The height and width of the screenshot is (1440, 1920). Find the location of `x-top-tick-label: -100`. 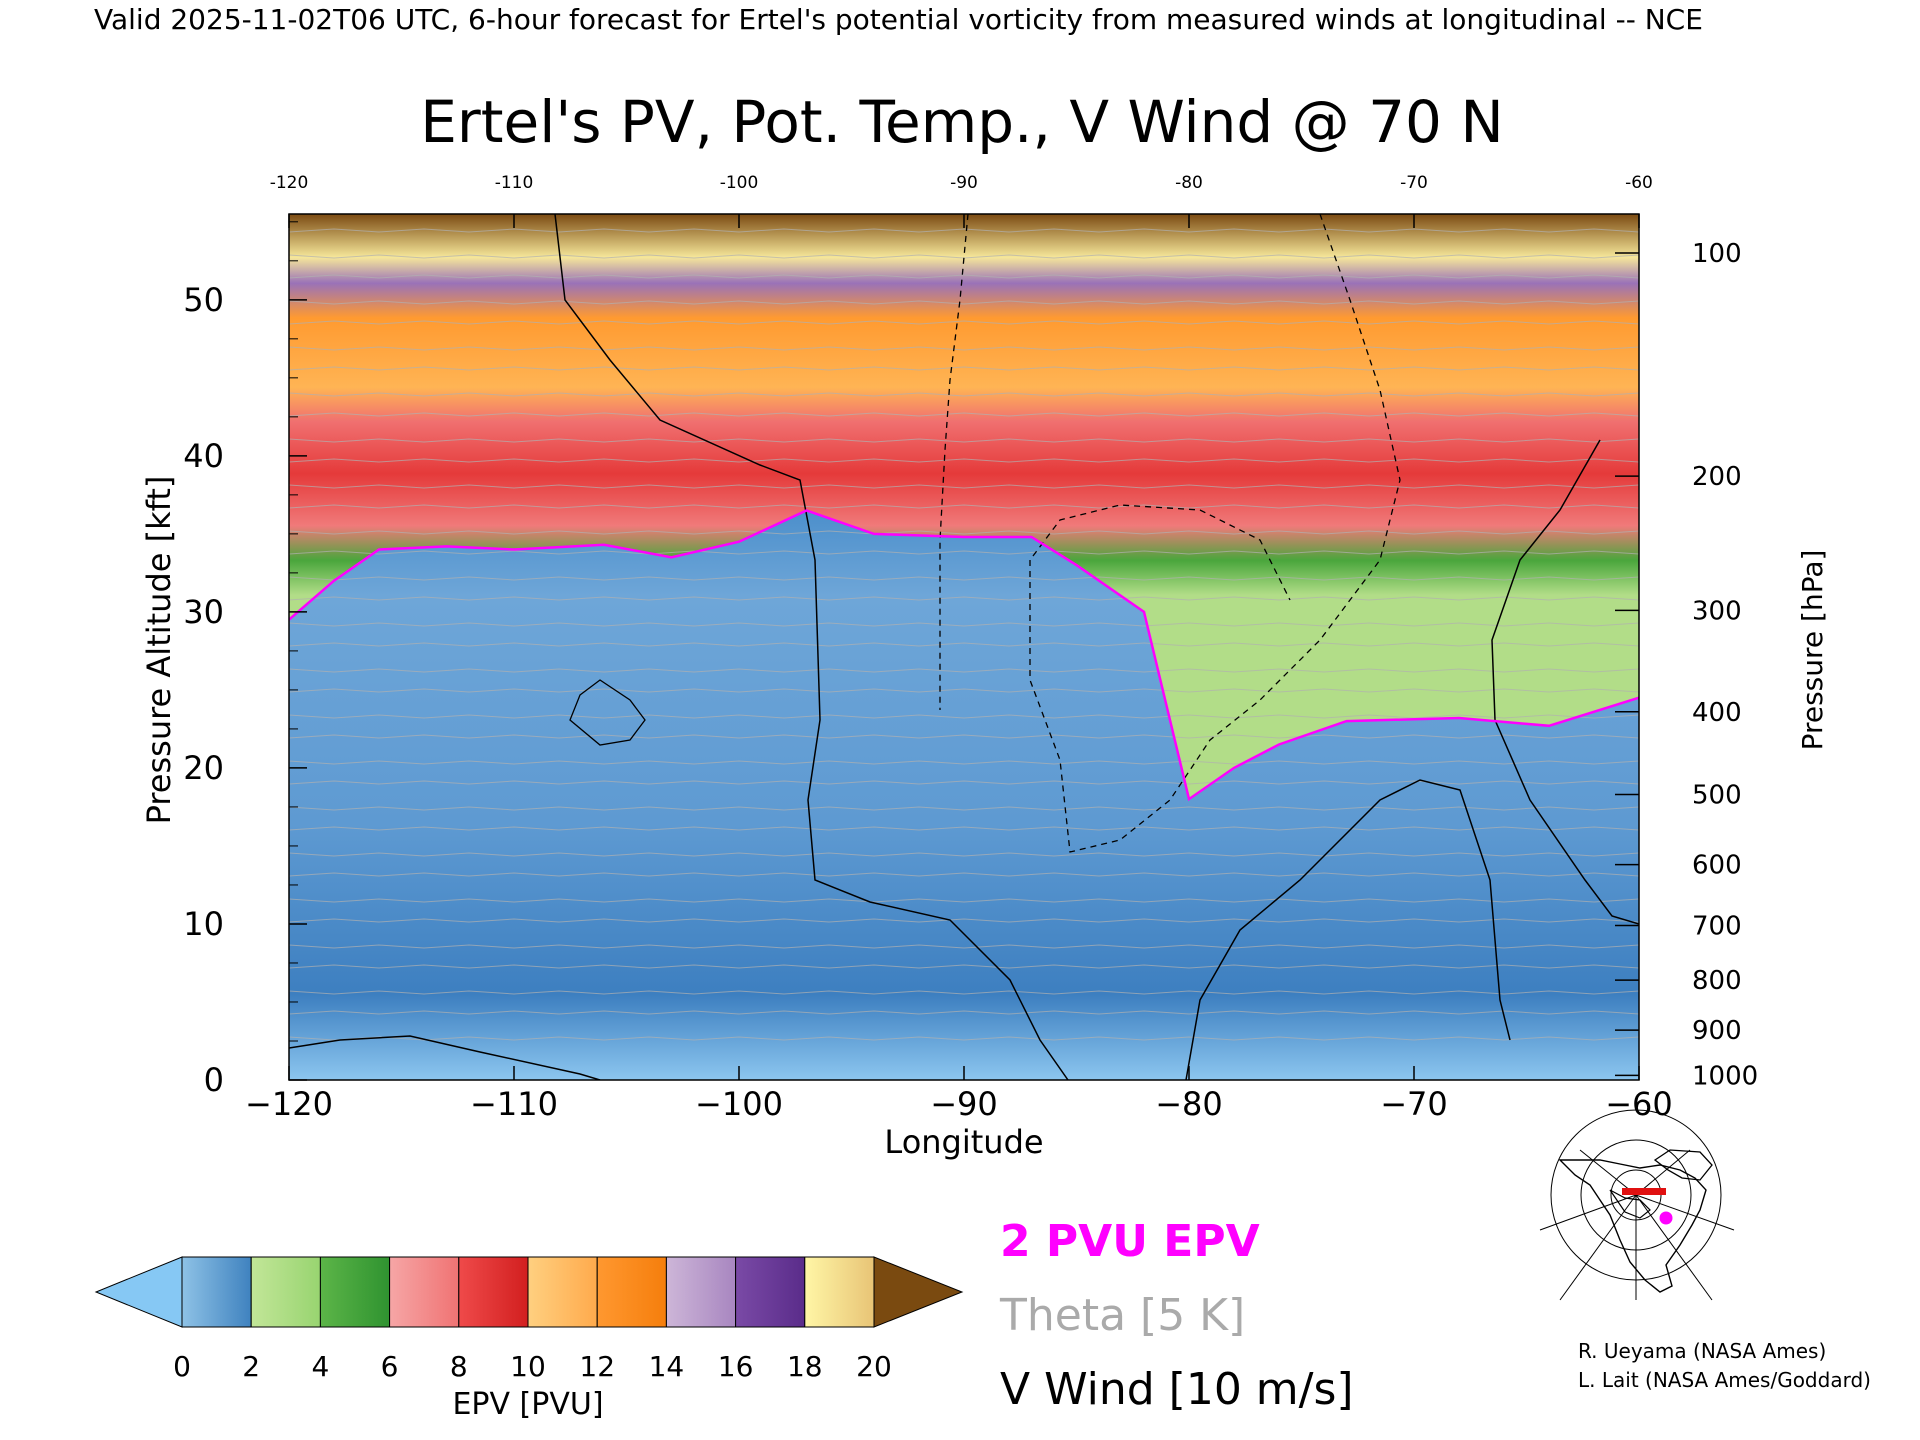

x-top-tick-label: -100 is located at coordinates (739, 183).